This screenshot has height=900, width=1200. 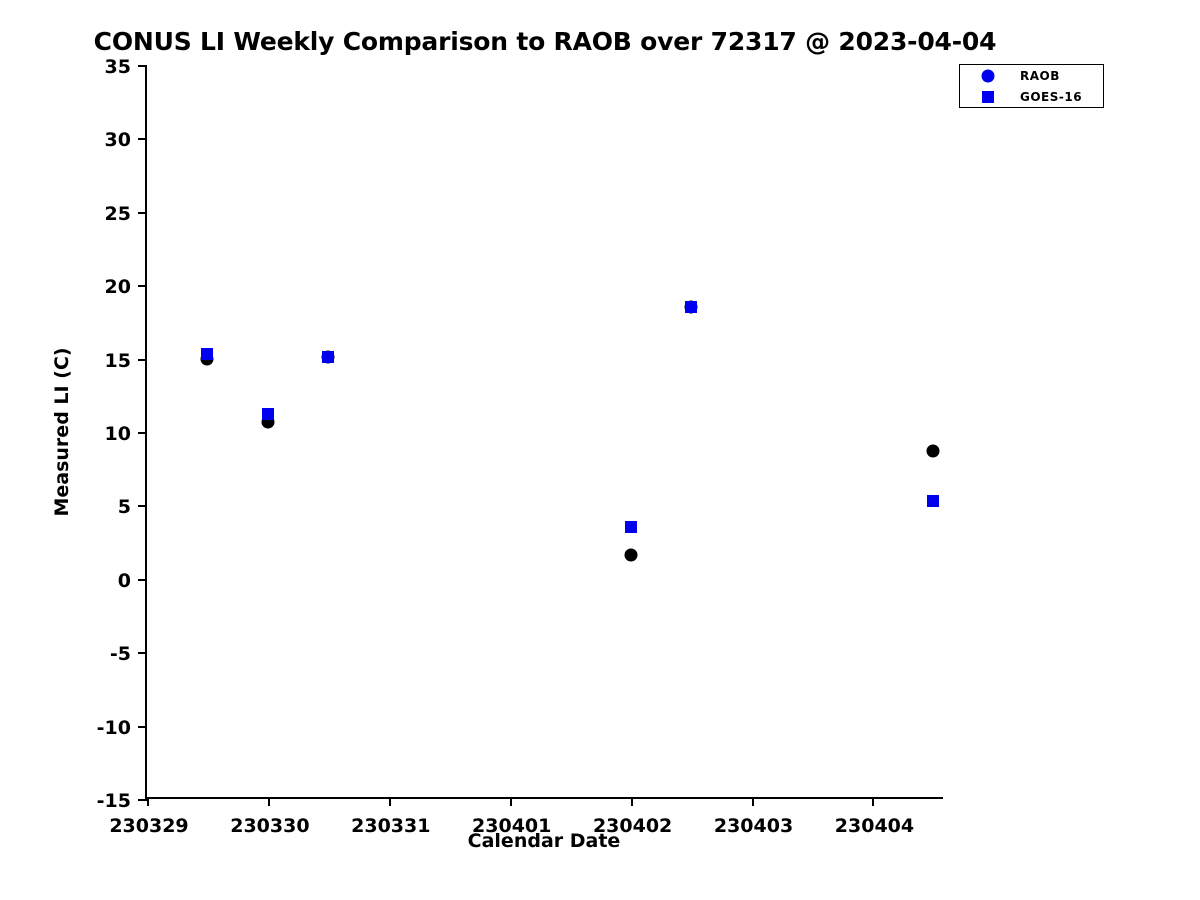 I want to click on y-tick-label: -5, so click(x=120, y=654).